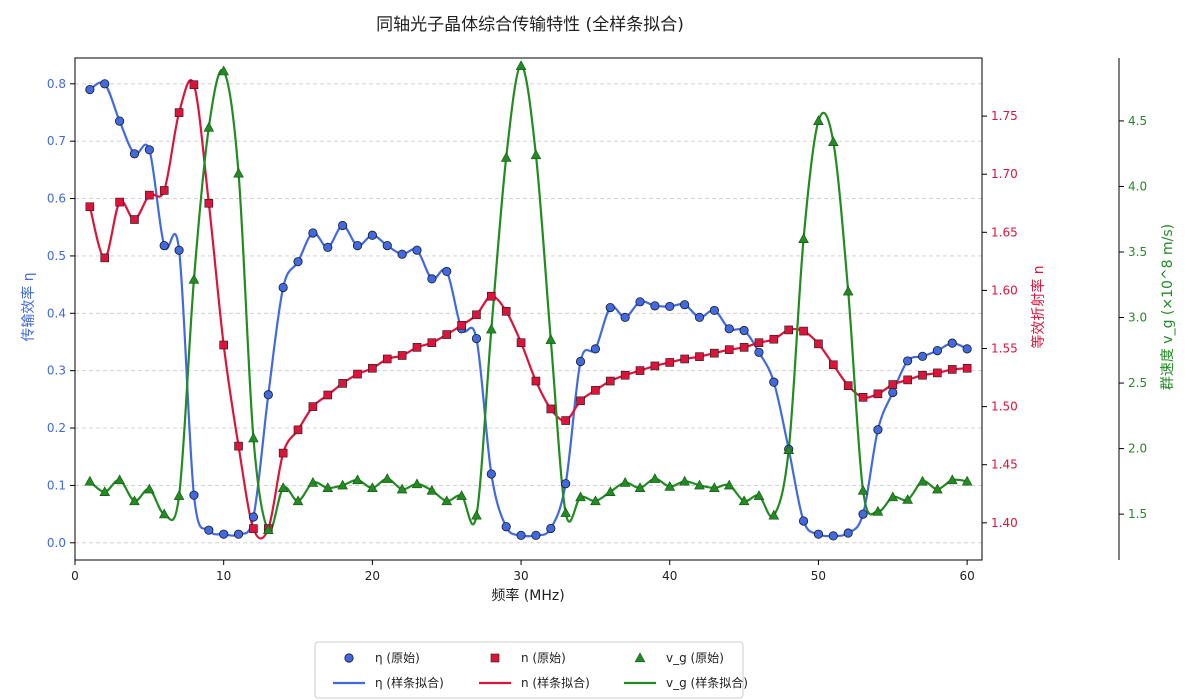  What do you see at coordinates (527, 595) in the screenshot?
I see `x-axis-title: 频率 (MHz)` at bounding box center [527, 595].